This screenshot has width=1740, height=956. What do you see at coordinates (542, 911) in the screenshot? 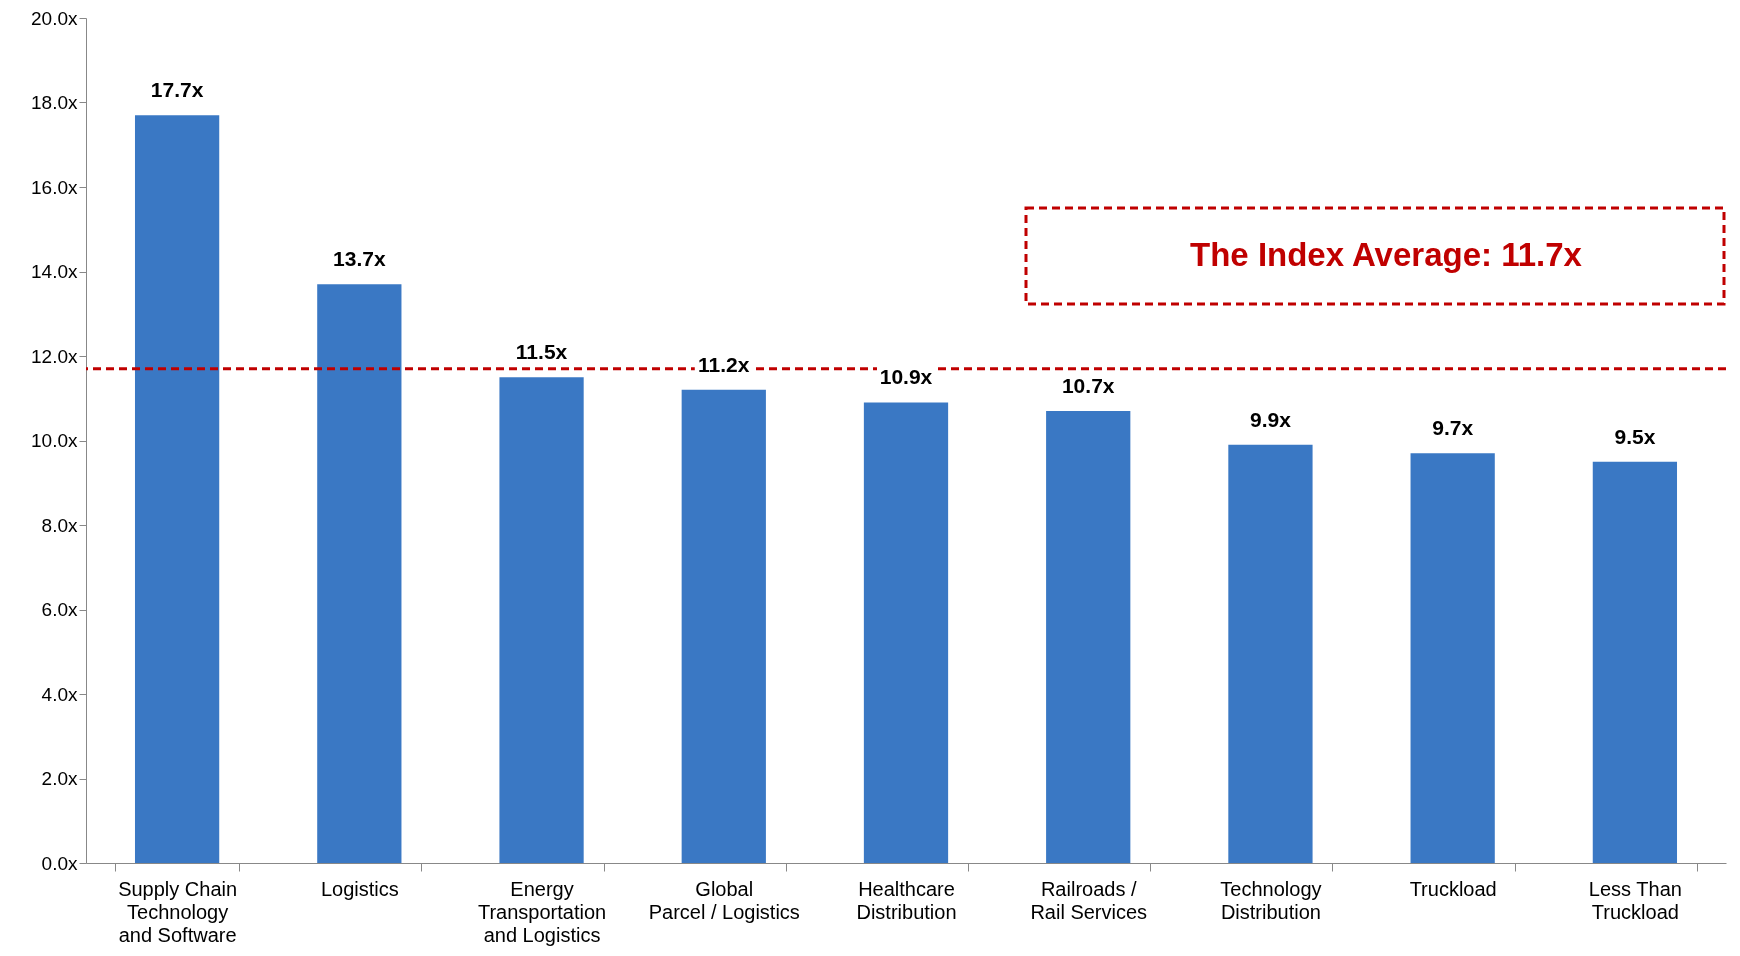
I see `x-tick-label: Energy Transportation and Logistics` at bounding box center [542, 911].